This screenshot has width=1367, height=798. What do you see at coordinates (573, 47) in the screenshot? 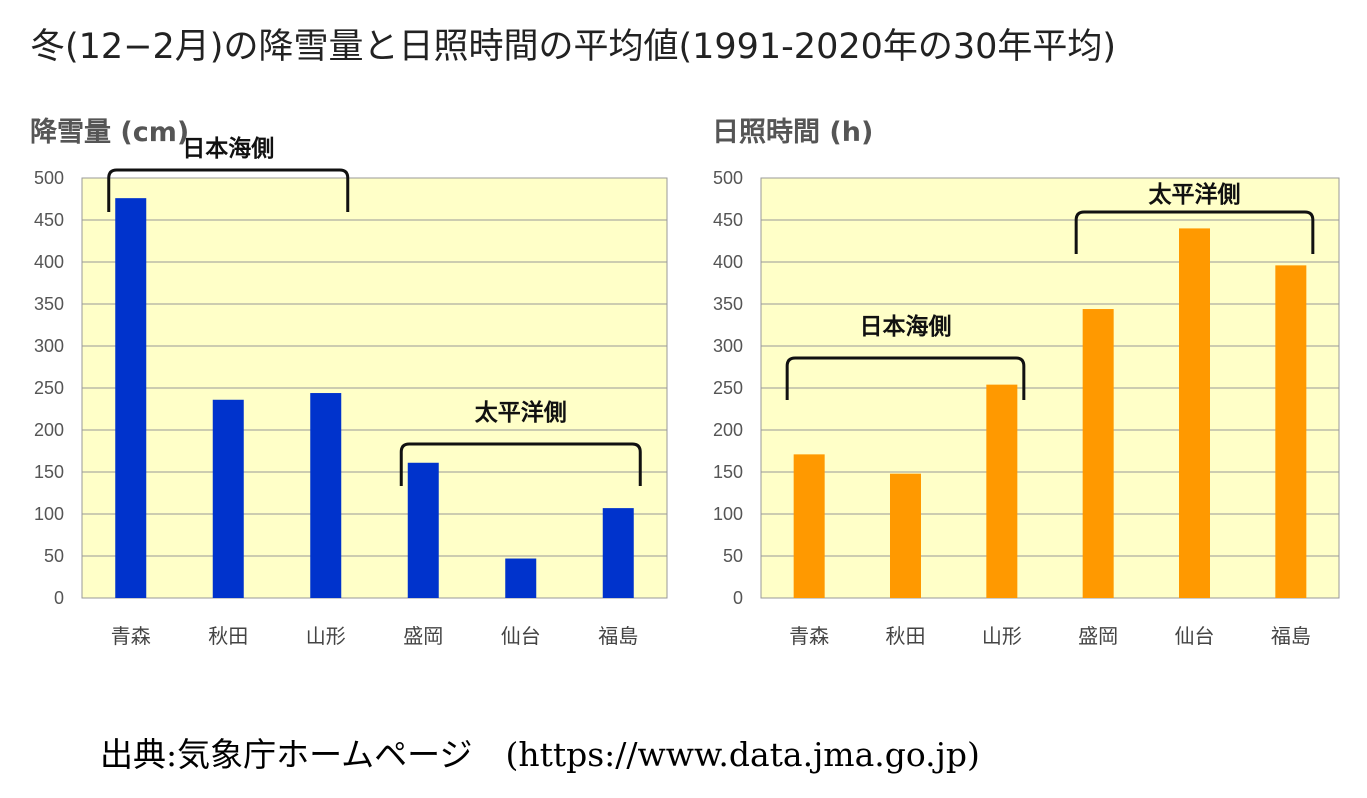
I see `page-title: 冬(12−2月)の降雪量と日照時間の平均値(1991-2020年の30年平均)` at bounding box center [573, 47].